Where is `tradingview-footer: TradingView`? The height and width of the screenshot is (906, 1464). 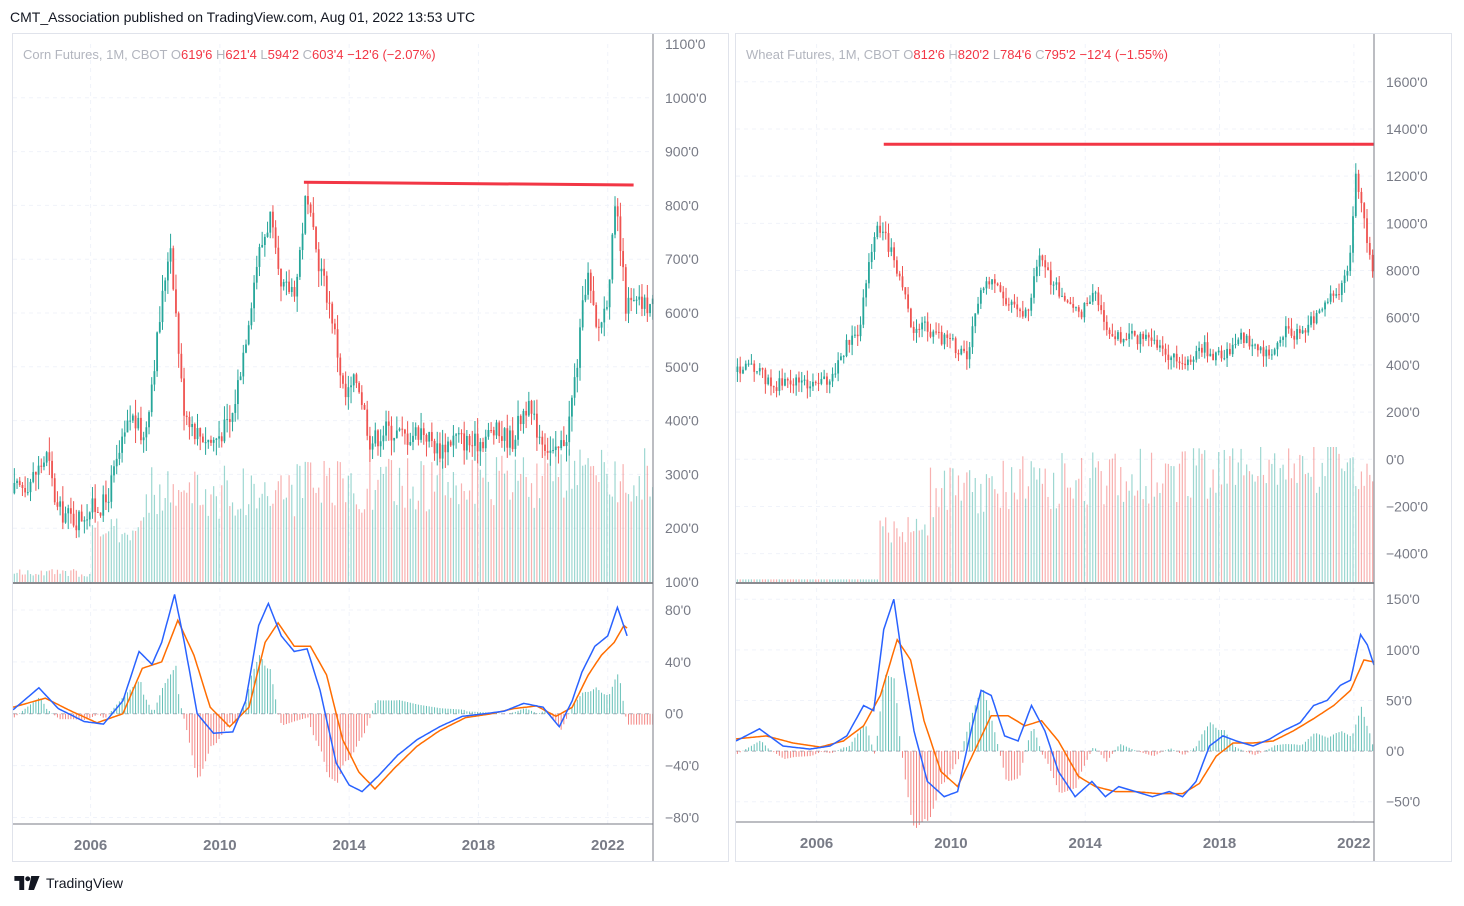 tradingview-footer: TradingView is located at coordinates (68, 883).